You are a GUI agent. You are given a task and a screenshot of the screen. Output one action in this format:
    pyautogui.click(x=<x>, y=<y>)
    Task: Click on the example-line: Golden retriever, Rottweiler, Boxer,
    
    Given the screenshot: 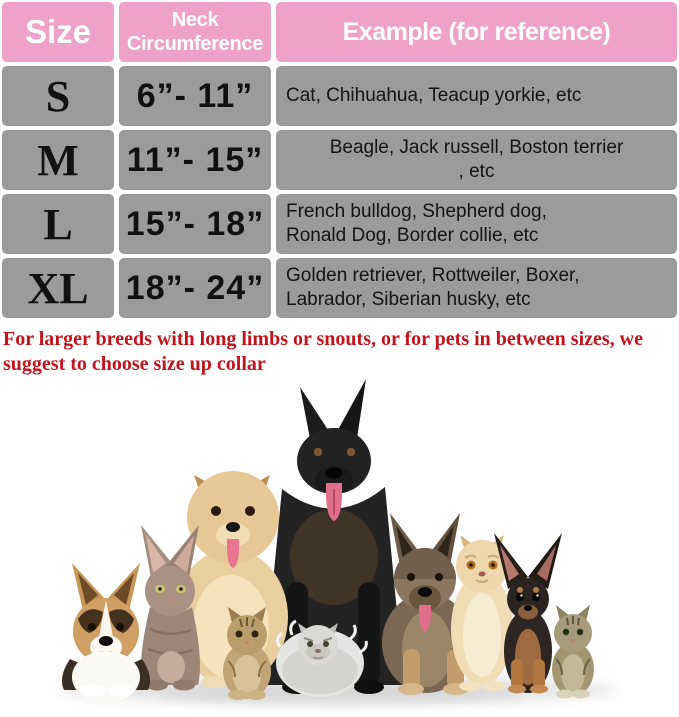 What is the action you would take?
    pyautogui.click(x=433, y=275)
    